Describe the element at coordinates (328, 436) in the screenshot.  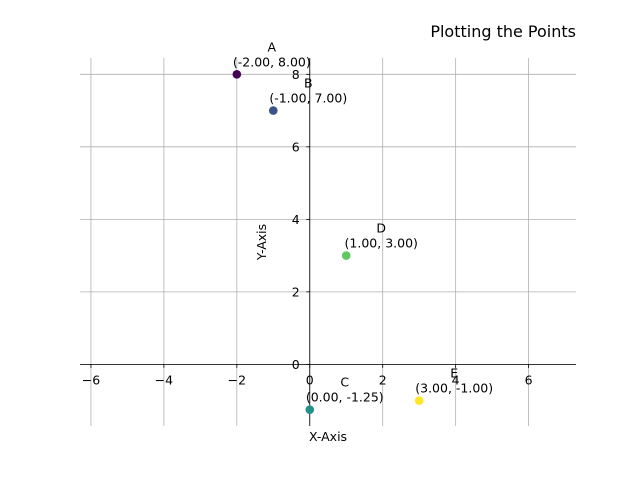
I see `x-axis-label: X-Axis` at that location.